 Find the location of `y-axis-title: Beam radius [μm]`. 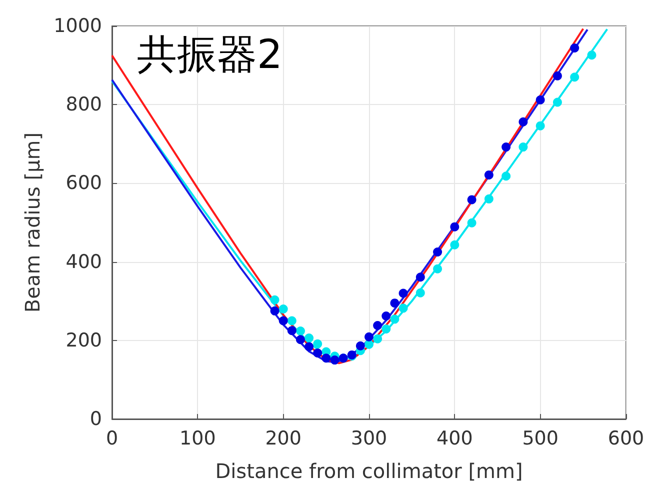

y-axis-title: Beam radius [μm] is located at coordinates (32, 222).